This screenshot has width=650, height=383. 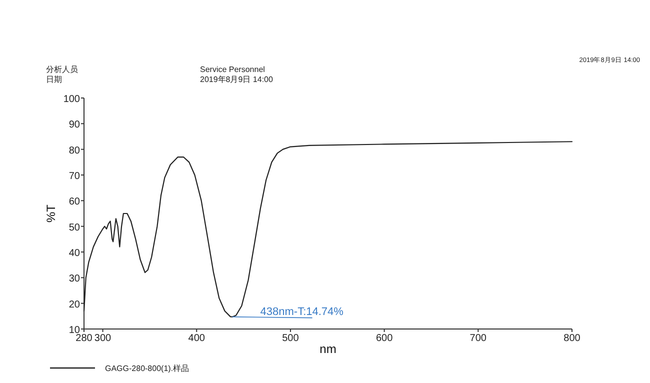 I want to click on y-tick-label: 60, so click(x=74, y=202).